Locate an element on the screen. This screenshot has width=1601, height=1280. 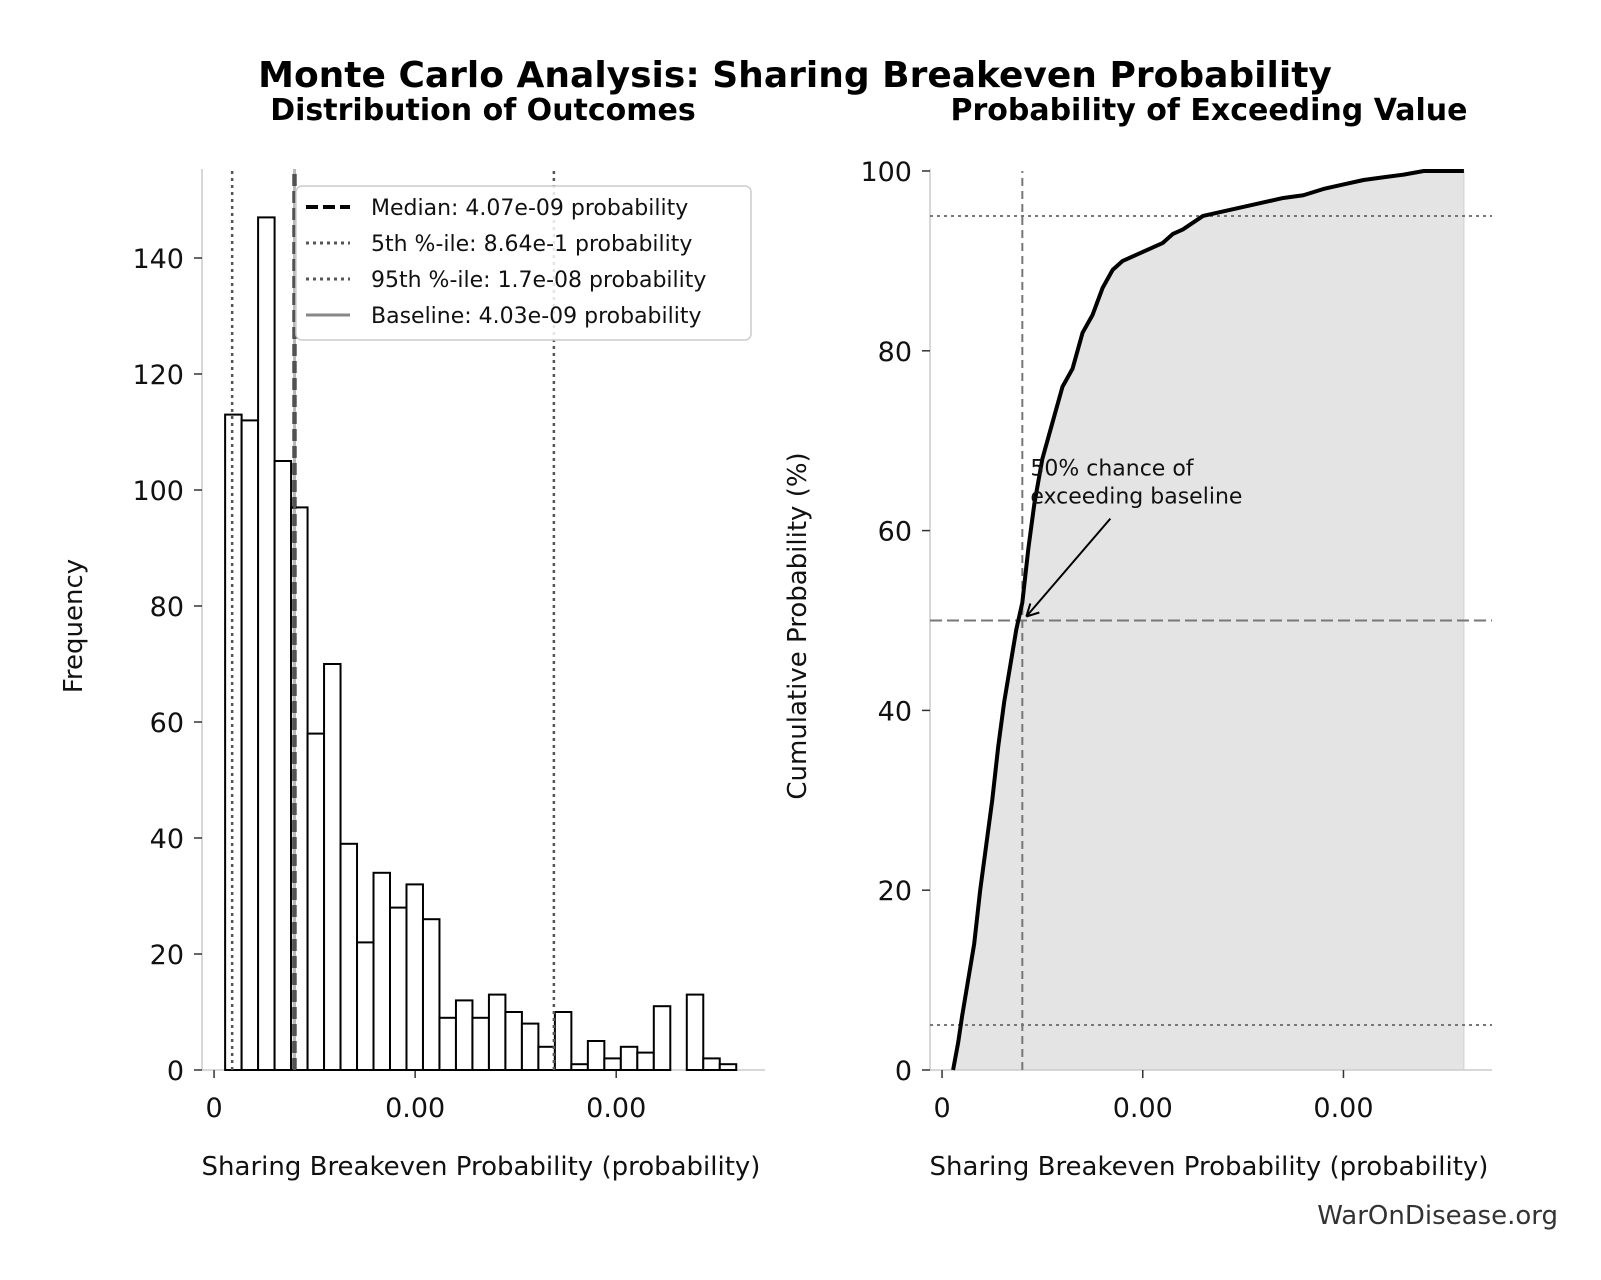
histogram-y-tick-label: 60 is located at coordinates (167, 723).